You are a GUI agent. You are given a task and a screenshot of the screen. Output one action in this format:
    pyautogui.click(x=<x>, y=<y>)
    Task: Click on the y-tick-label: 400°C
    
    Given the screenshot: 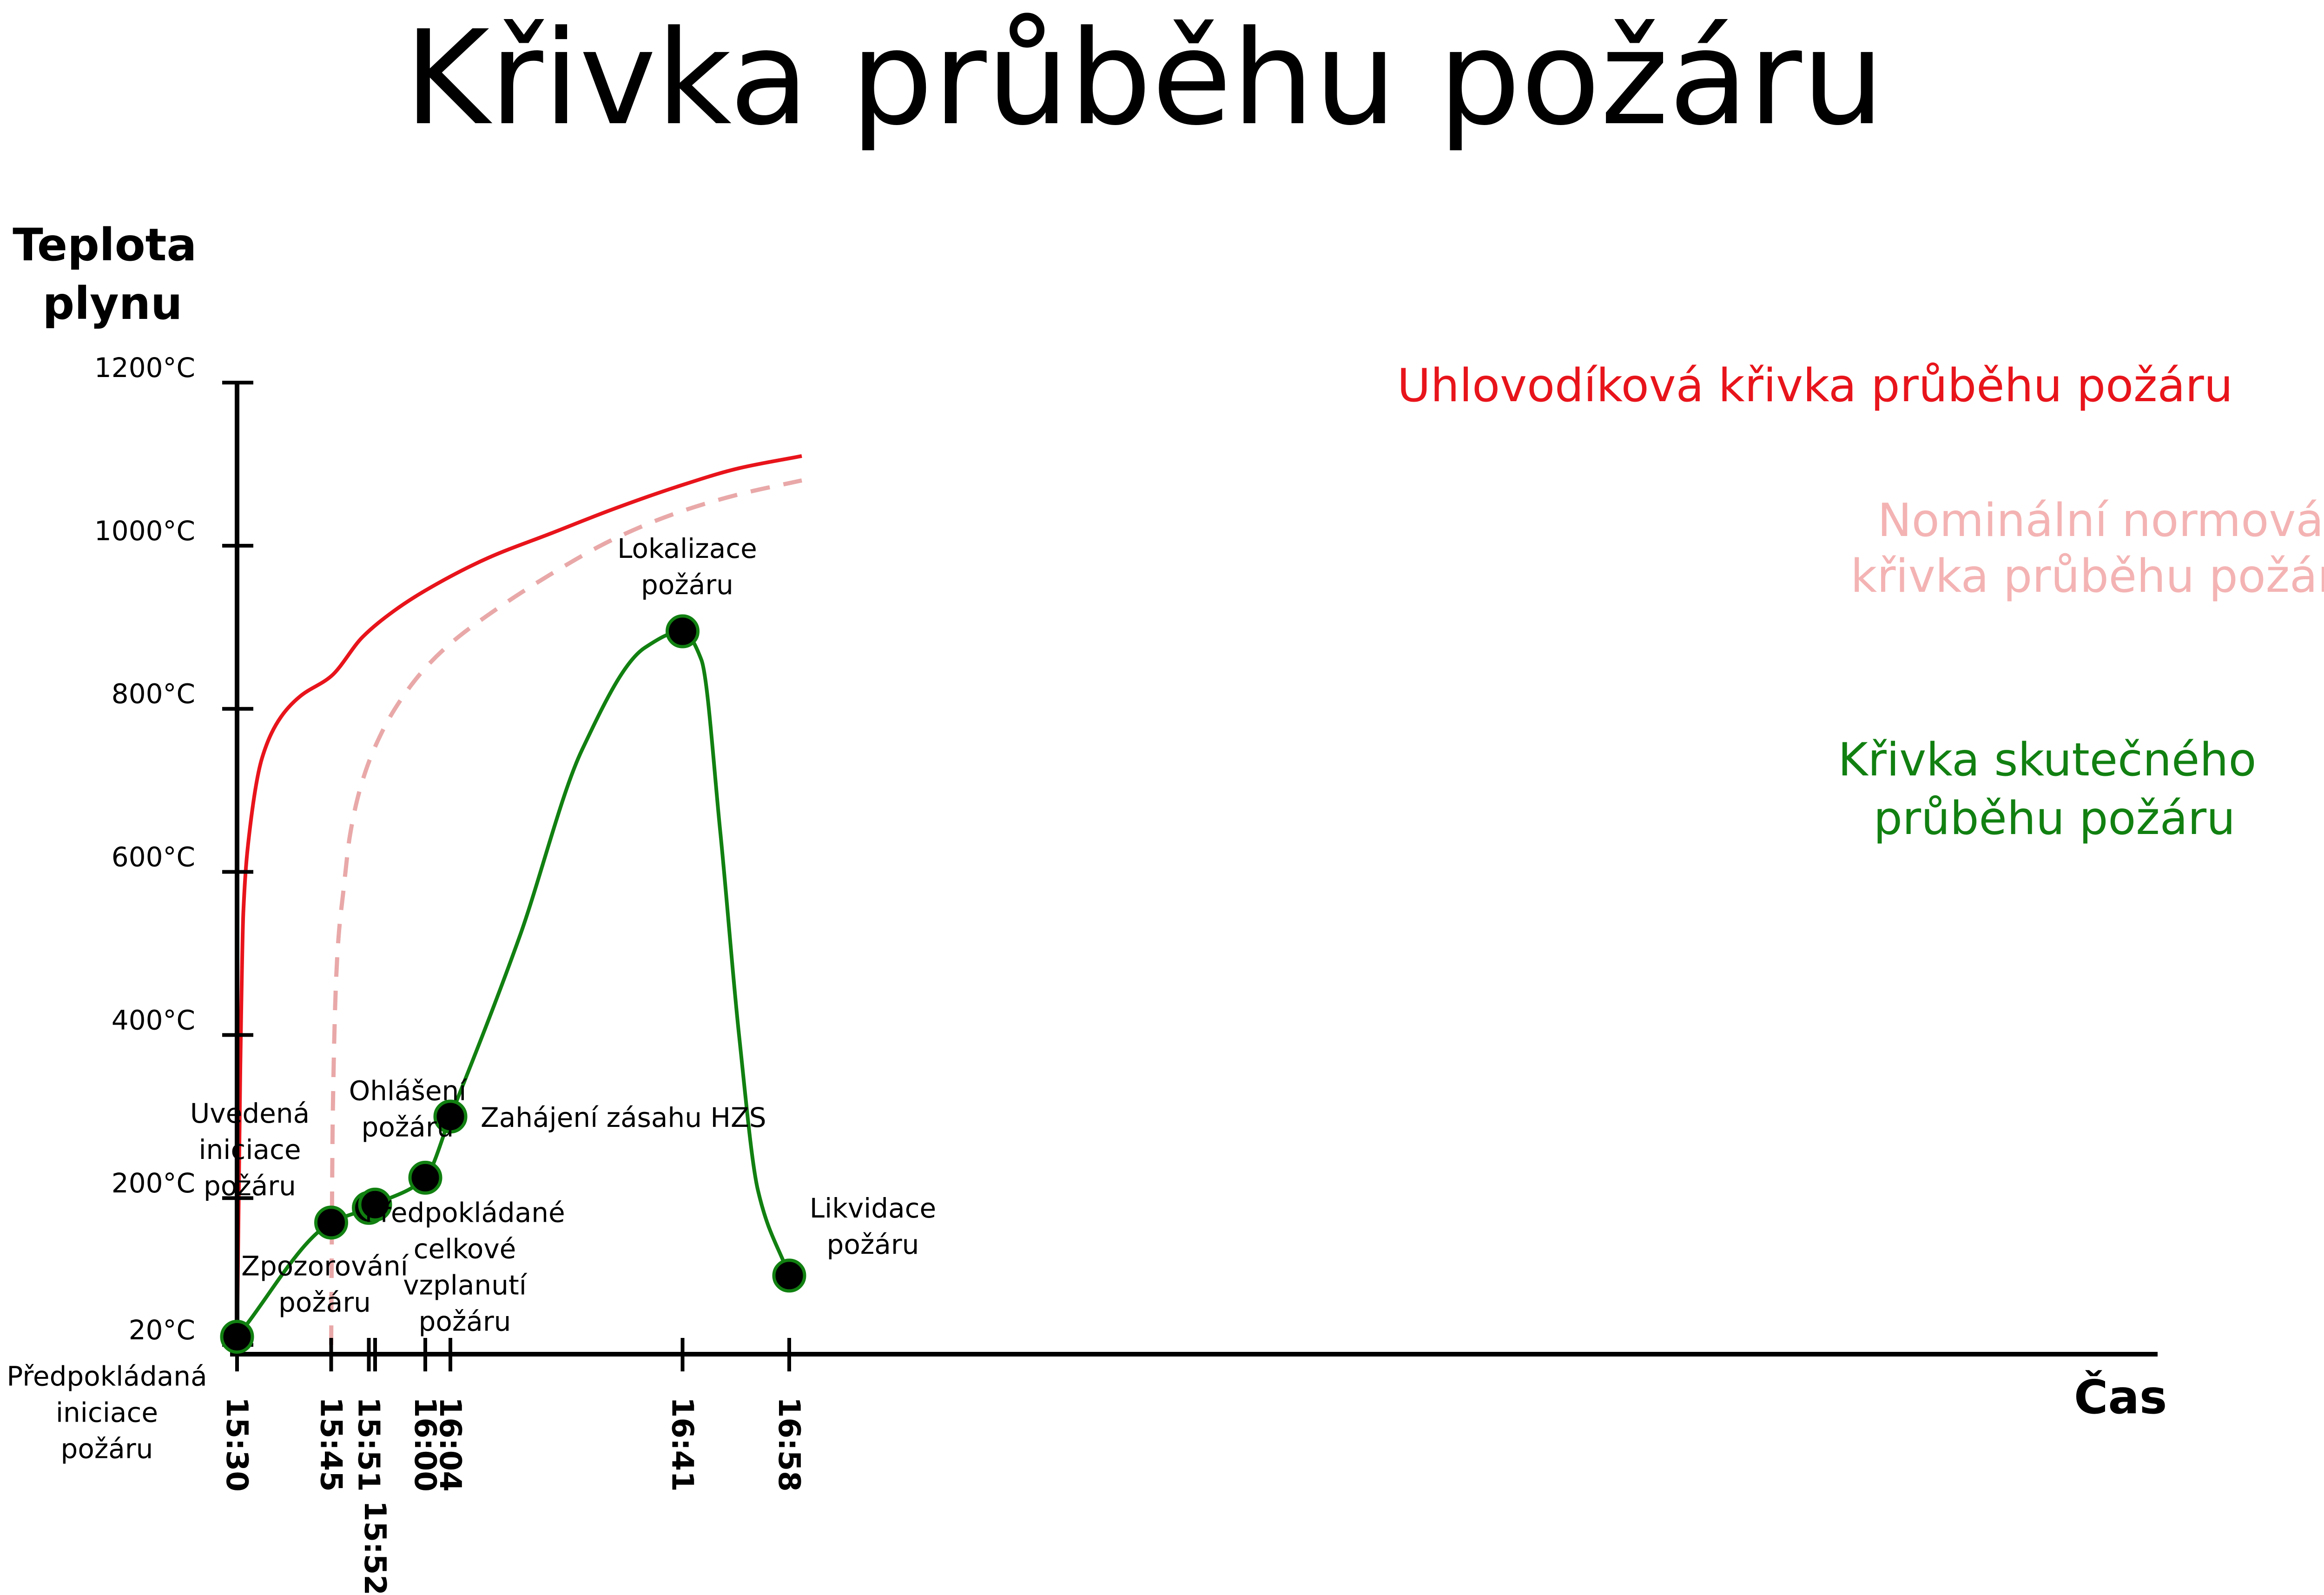 What is the action you would take?
    pyautogui.click(x=153, y=1020)
    